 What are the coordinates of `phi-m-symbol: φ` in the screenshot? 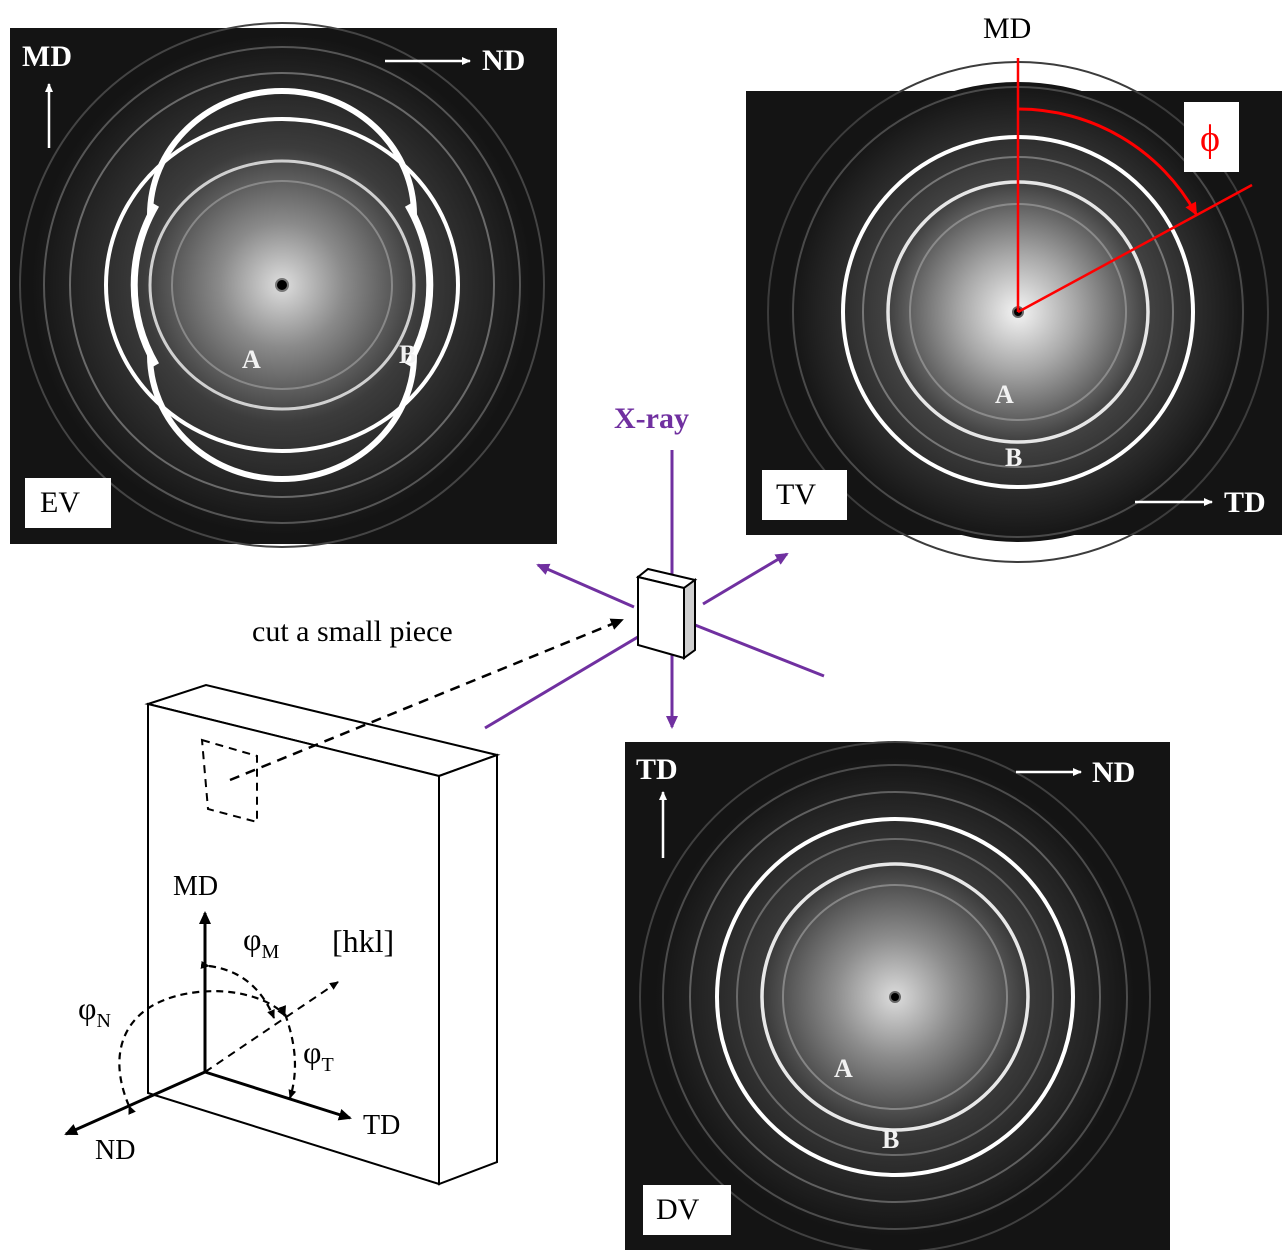 It's located at (252, 939).